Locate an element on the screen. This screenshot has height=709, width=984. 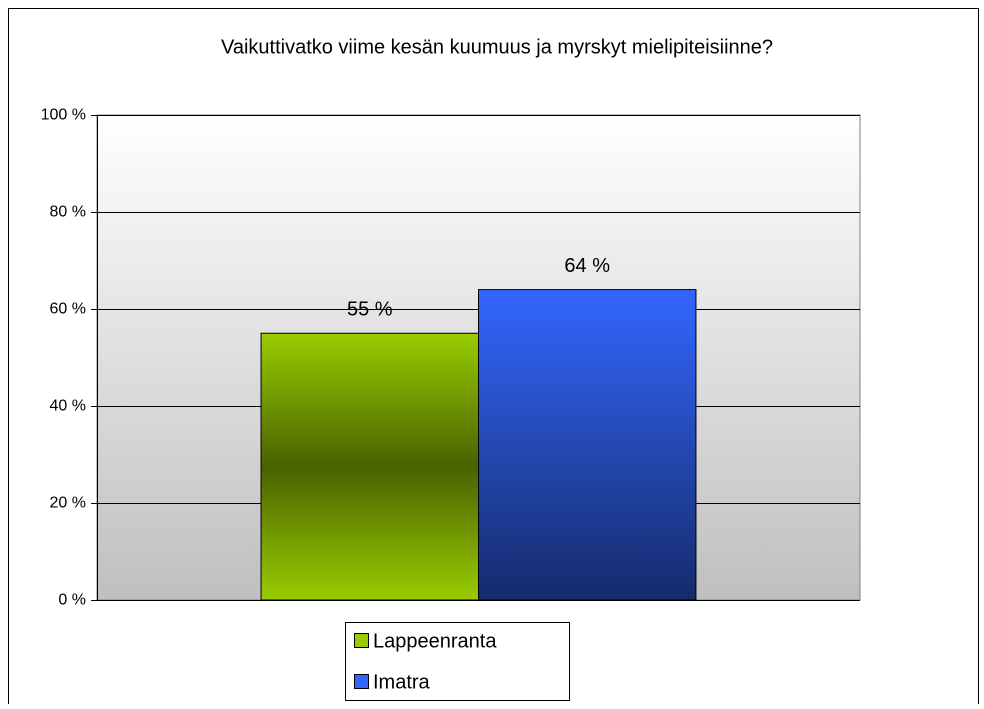
legend is located at coordinates (457, 661).